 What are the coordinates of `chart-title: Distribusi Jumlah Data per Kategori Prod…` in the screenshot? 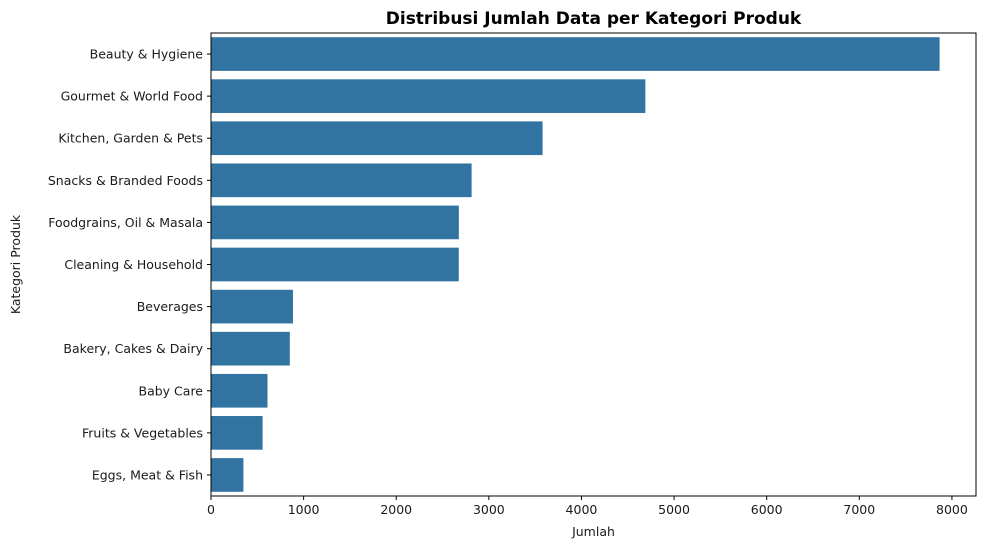 It's located at (594, 19).